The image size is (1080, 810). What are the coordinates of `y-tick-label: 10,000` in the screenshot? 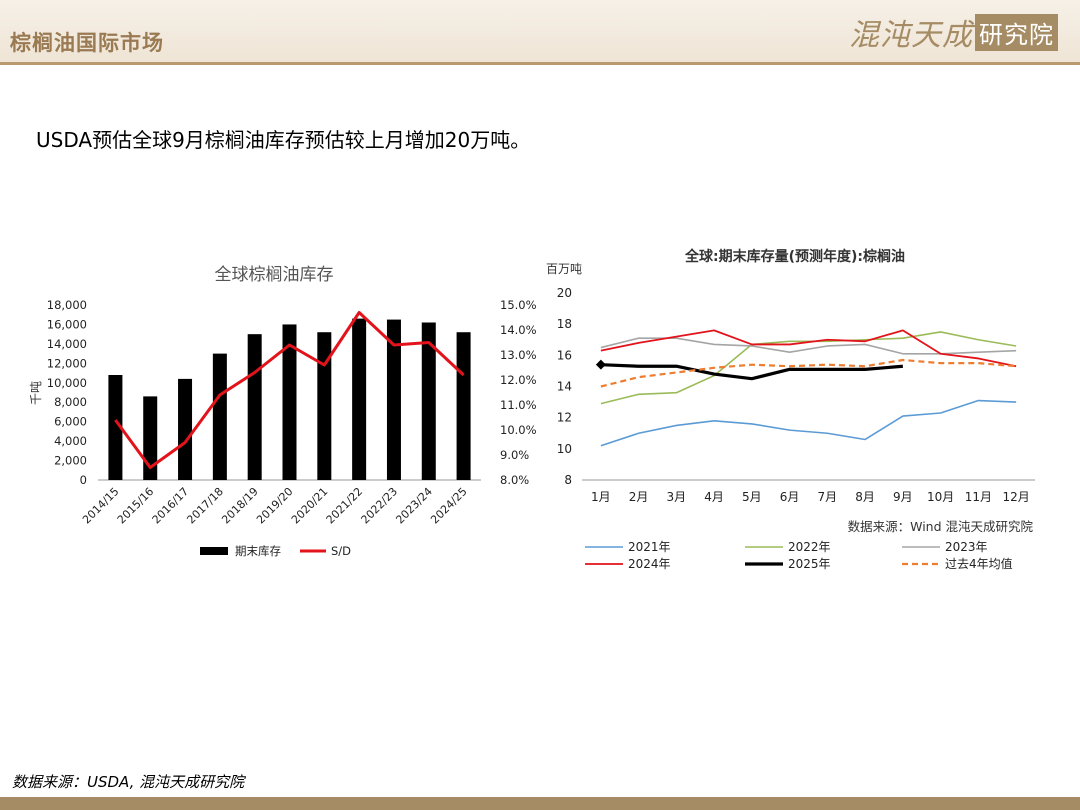 It's located at (67, 383).